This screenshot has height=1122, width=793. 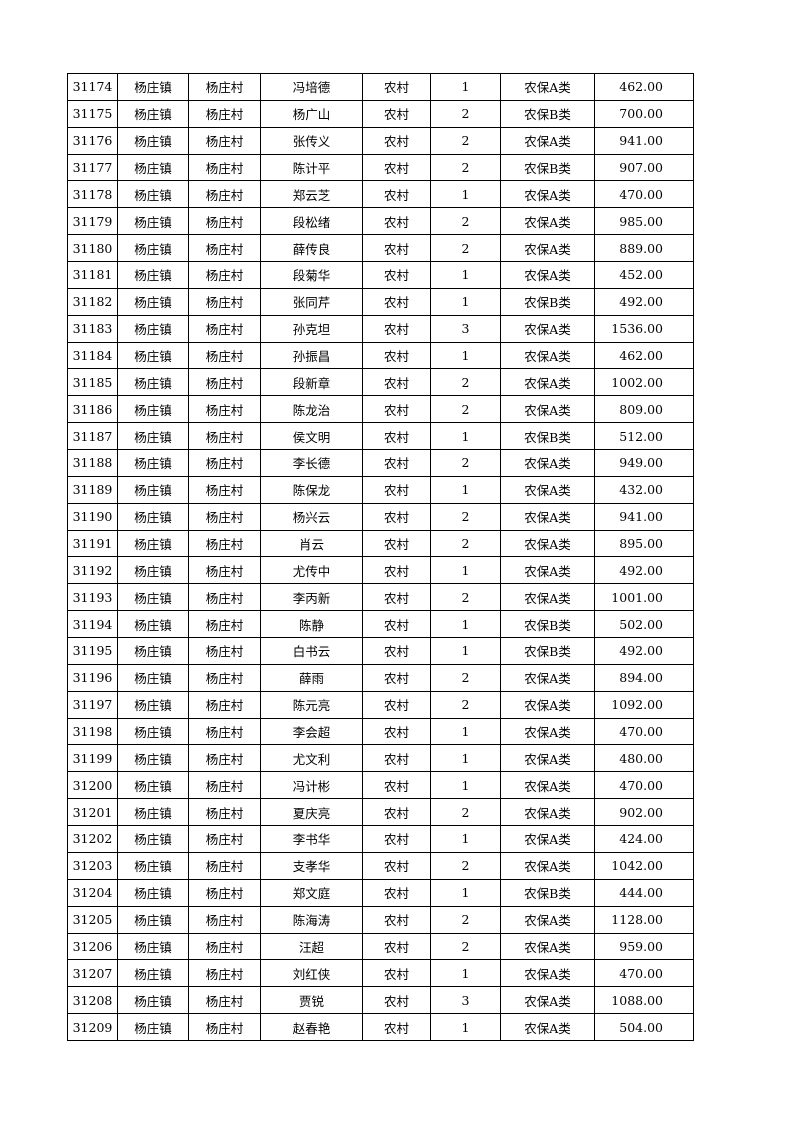 What do you see at coordinates (92, 704) in the screenshot?
I see `id-cell: 31197` at bounding box center [92, 704].